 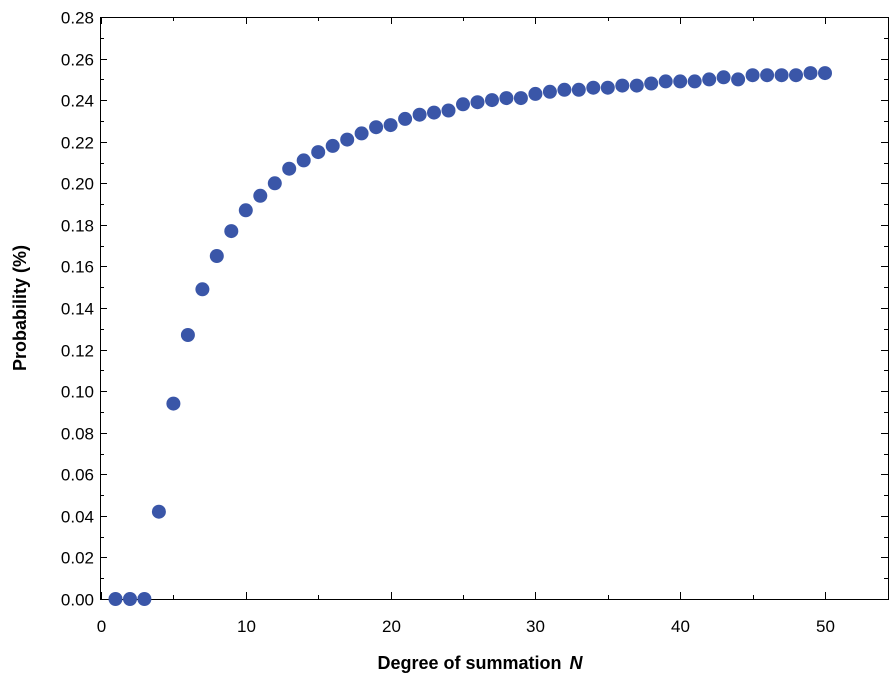 What do you see at coordinates (680, 626) in the screenshot?
I see `x-tick-label: 40` at bounding box center [680, 626].